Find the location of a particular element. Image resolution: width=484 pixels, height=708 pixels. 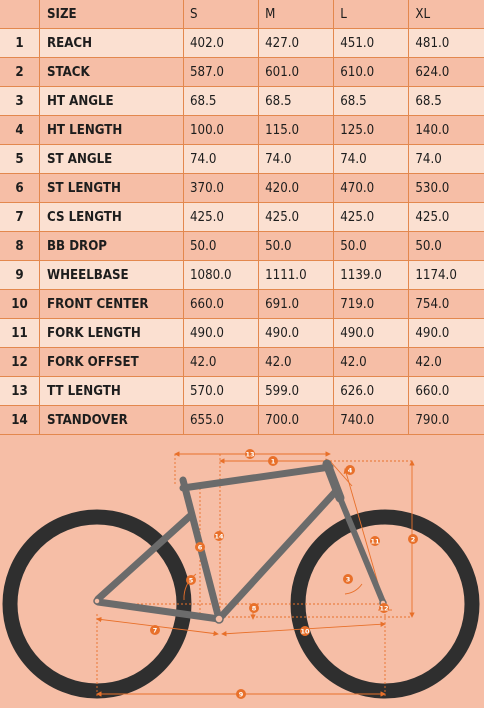

value-cell-l: 68.5 is located at coordinates (371, 101).